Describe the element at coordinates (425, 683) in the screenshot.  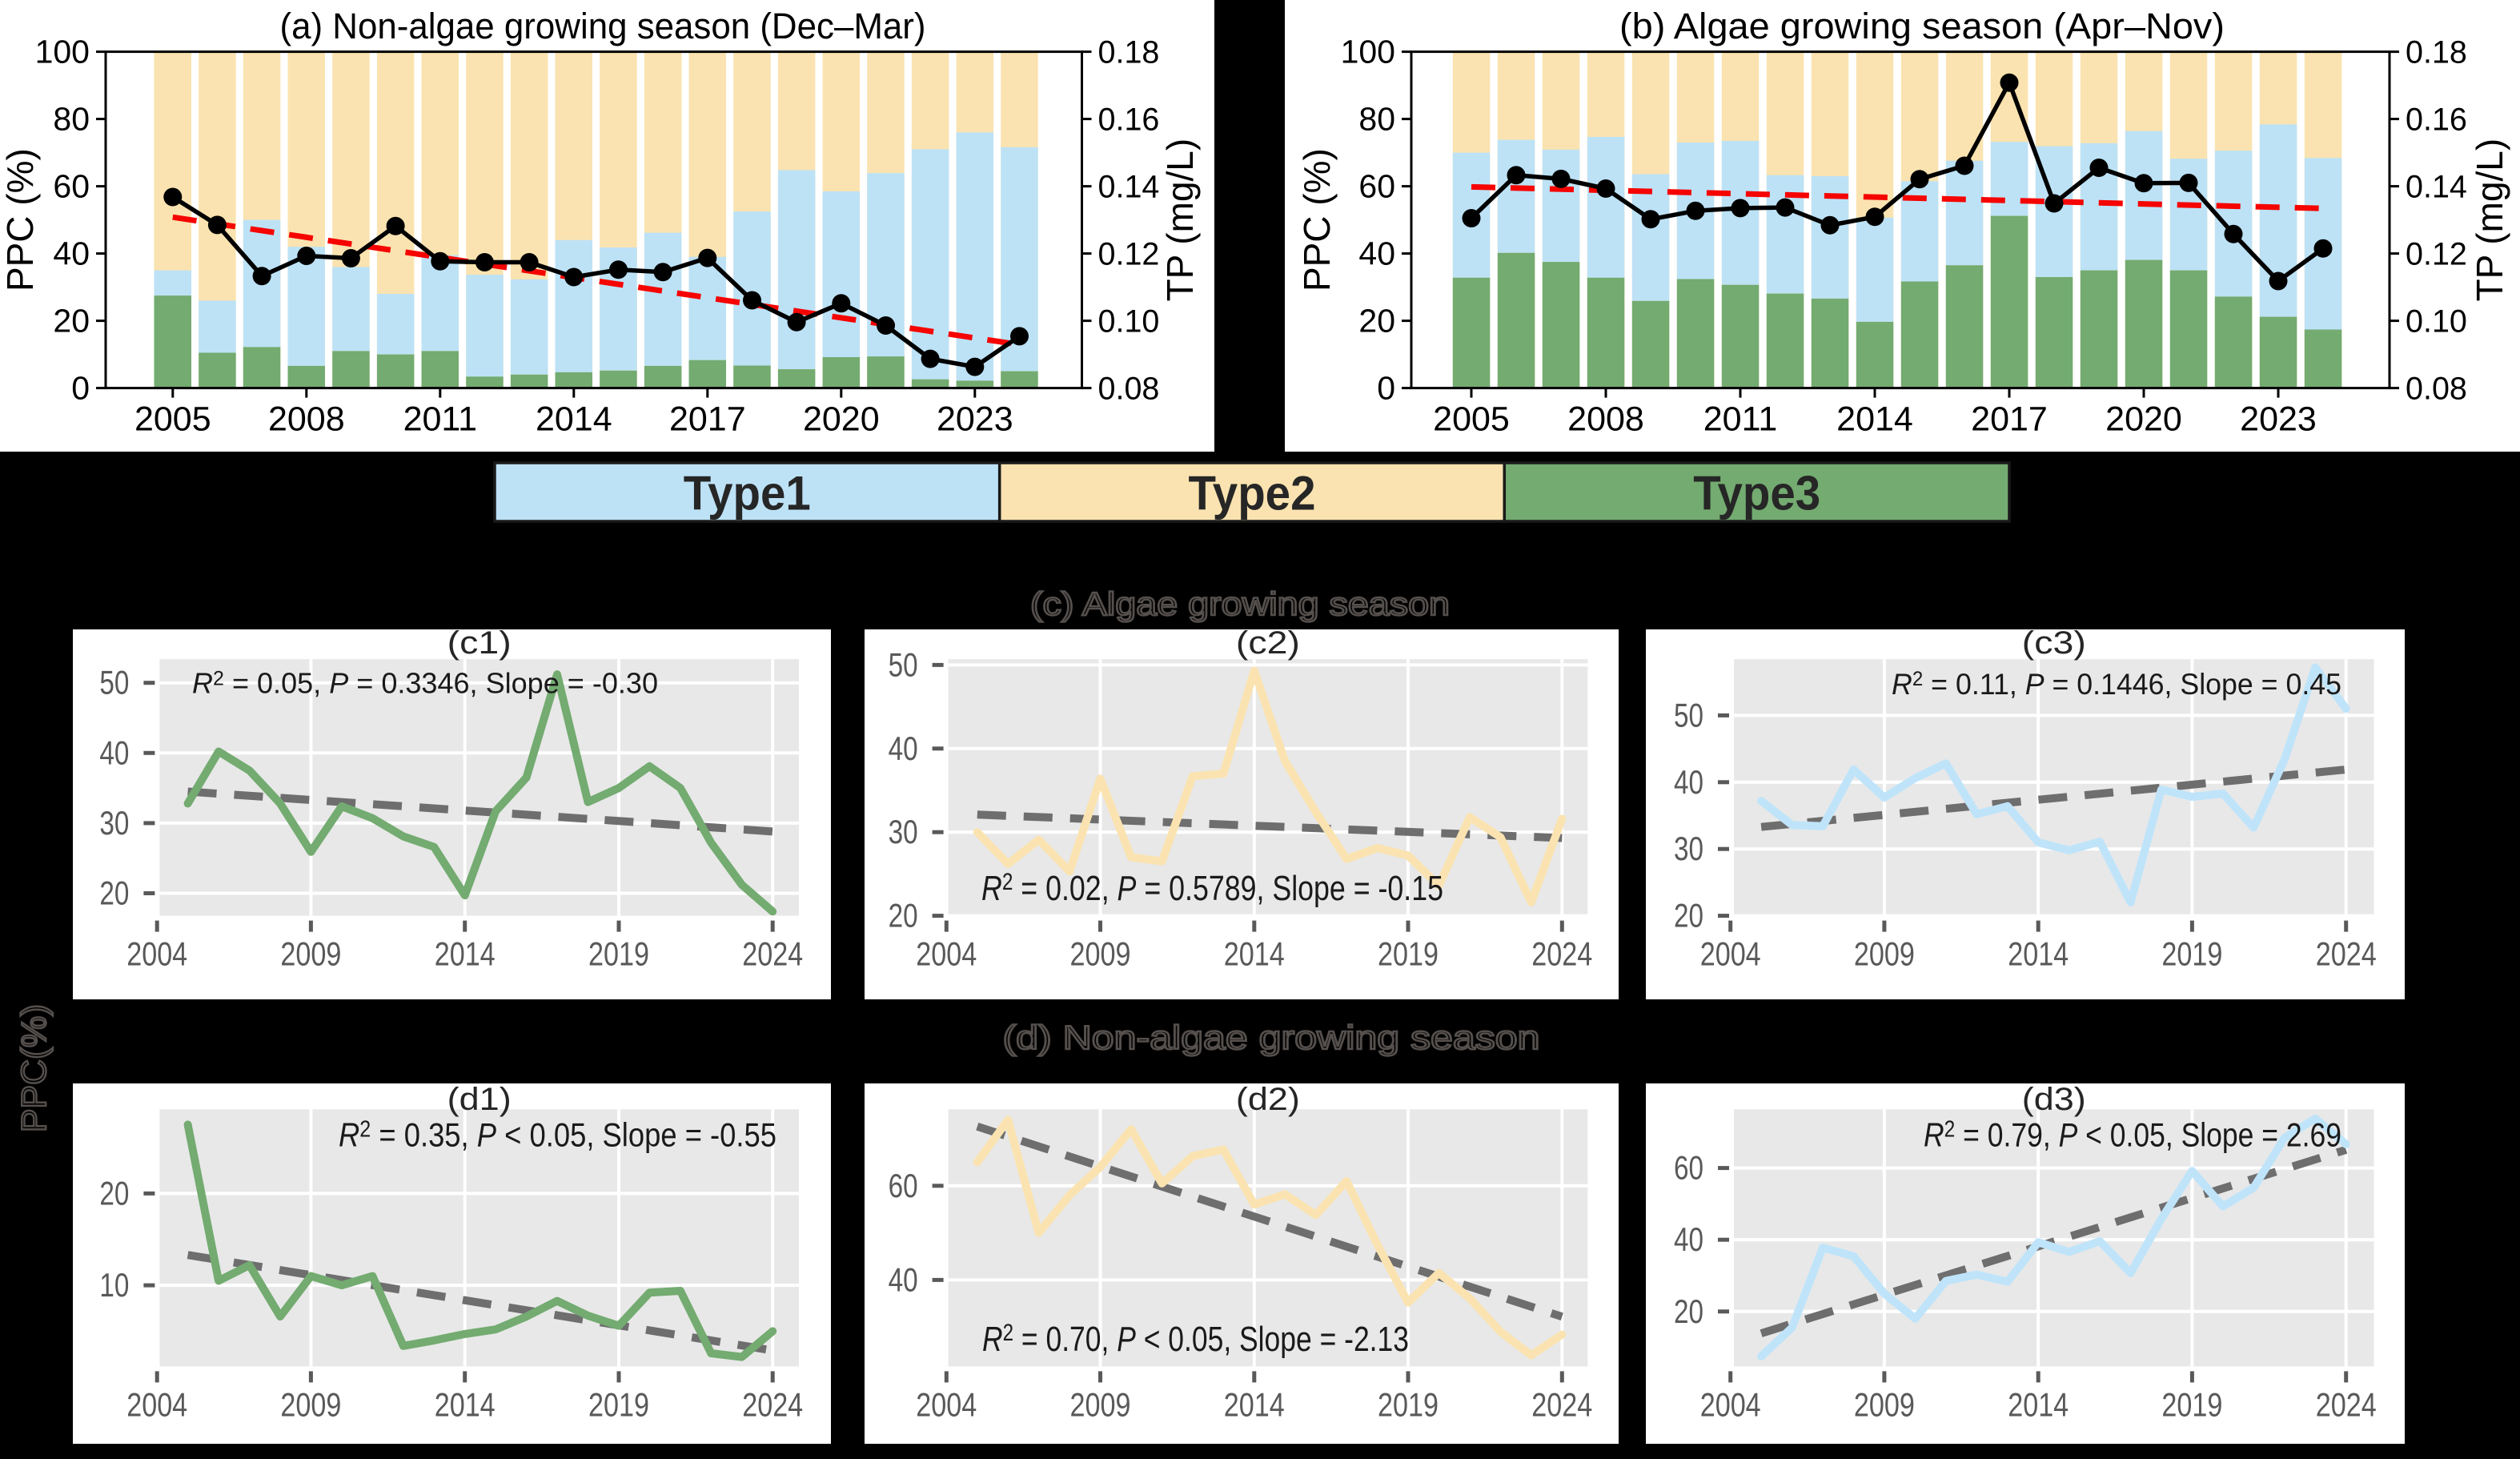
I see `svg-text:R2 = 0.05, P = 0.3346, Slope =: R2 = 0.05, P = 0.3346, Slope = -0.30` at that location.